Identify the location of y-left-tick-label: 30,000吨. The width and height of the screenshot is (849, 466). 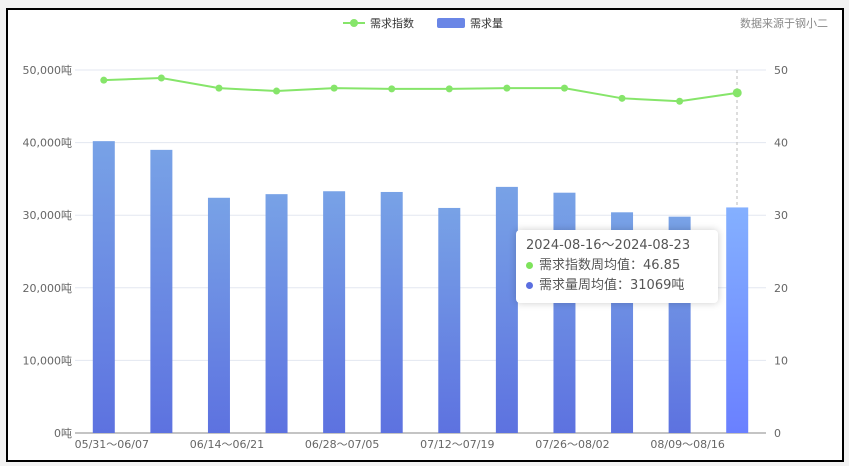
(48, 215).